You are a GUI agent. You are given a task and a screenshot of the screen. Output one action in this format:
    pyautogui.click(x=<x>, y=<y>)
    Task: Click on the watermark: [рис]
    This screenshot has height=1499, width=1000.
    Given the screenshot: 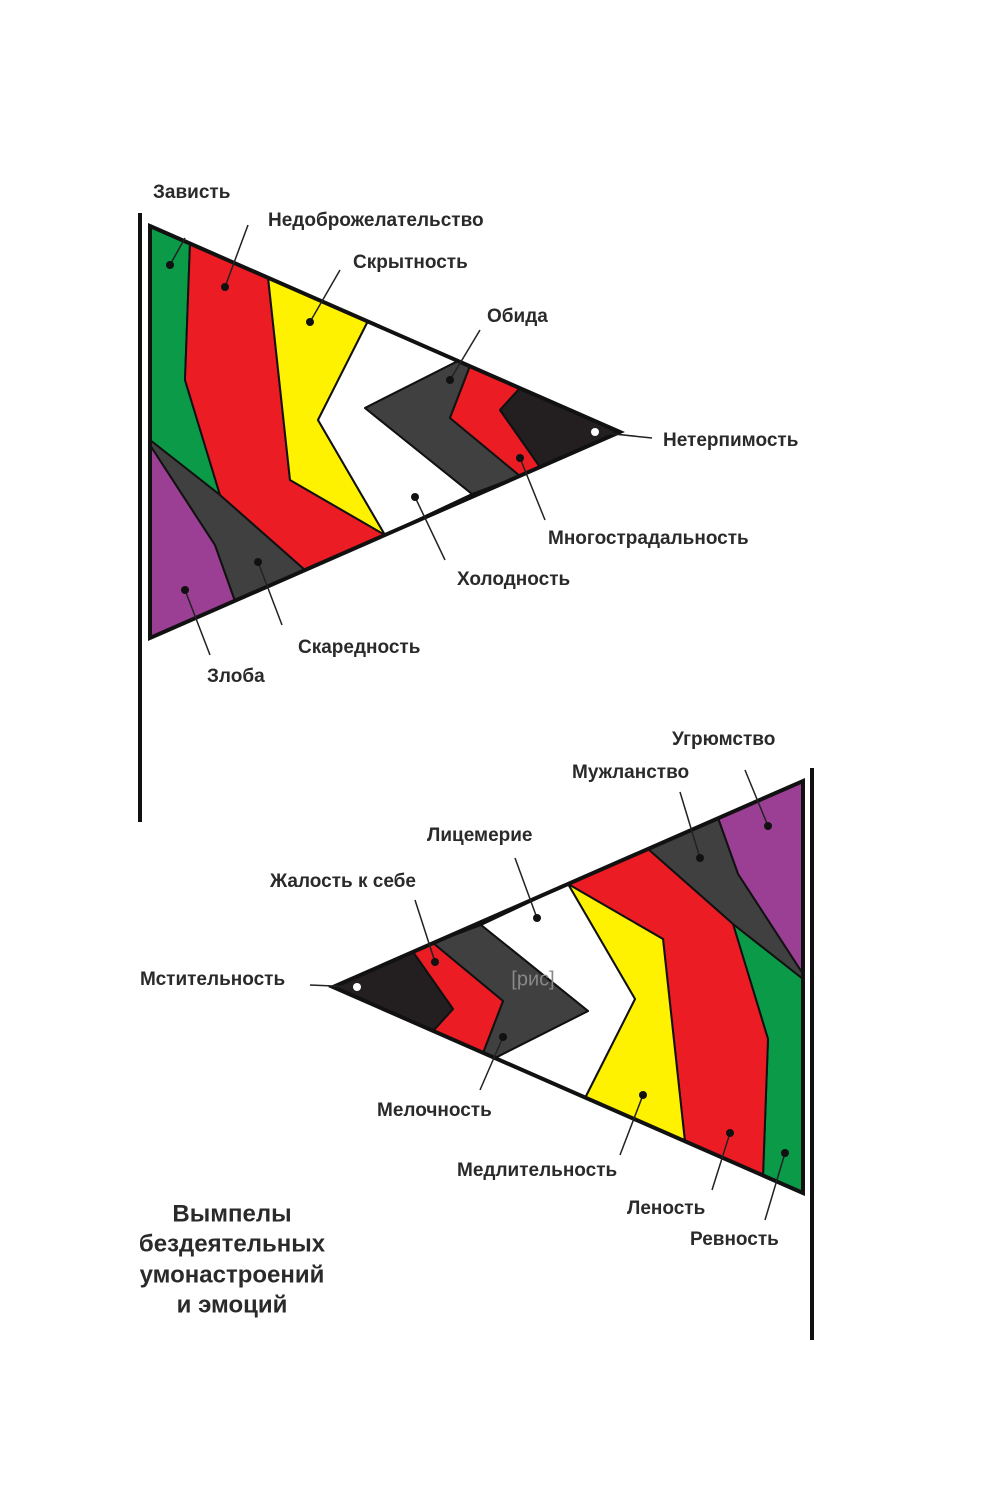 What is the action you would take?
    pyautogui.click(x=532, y=979)
    